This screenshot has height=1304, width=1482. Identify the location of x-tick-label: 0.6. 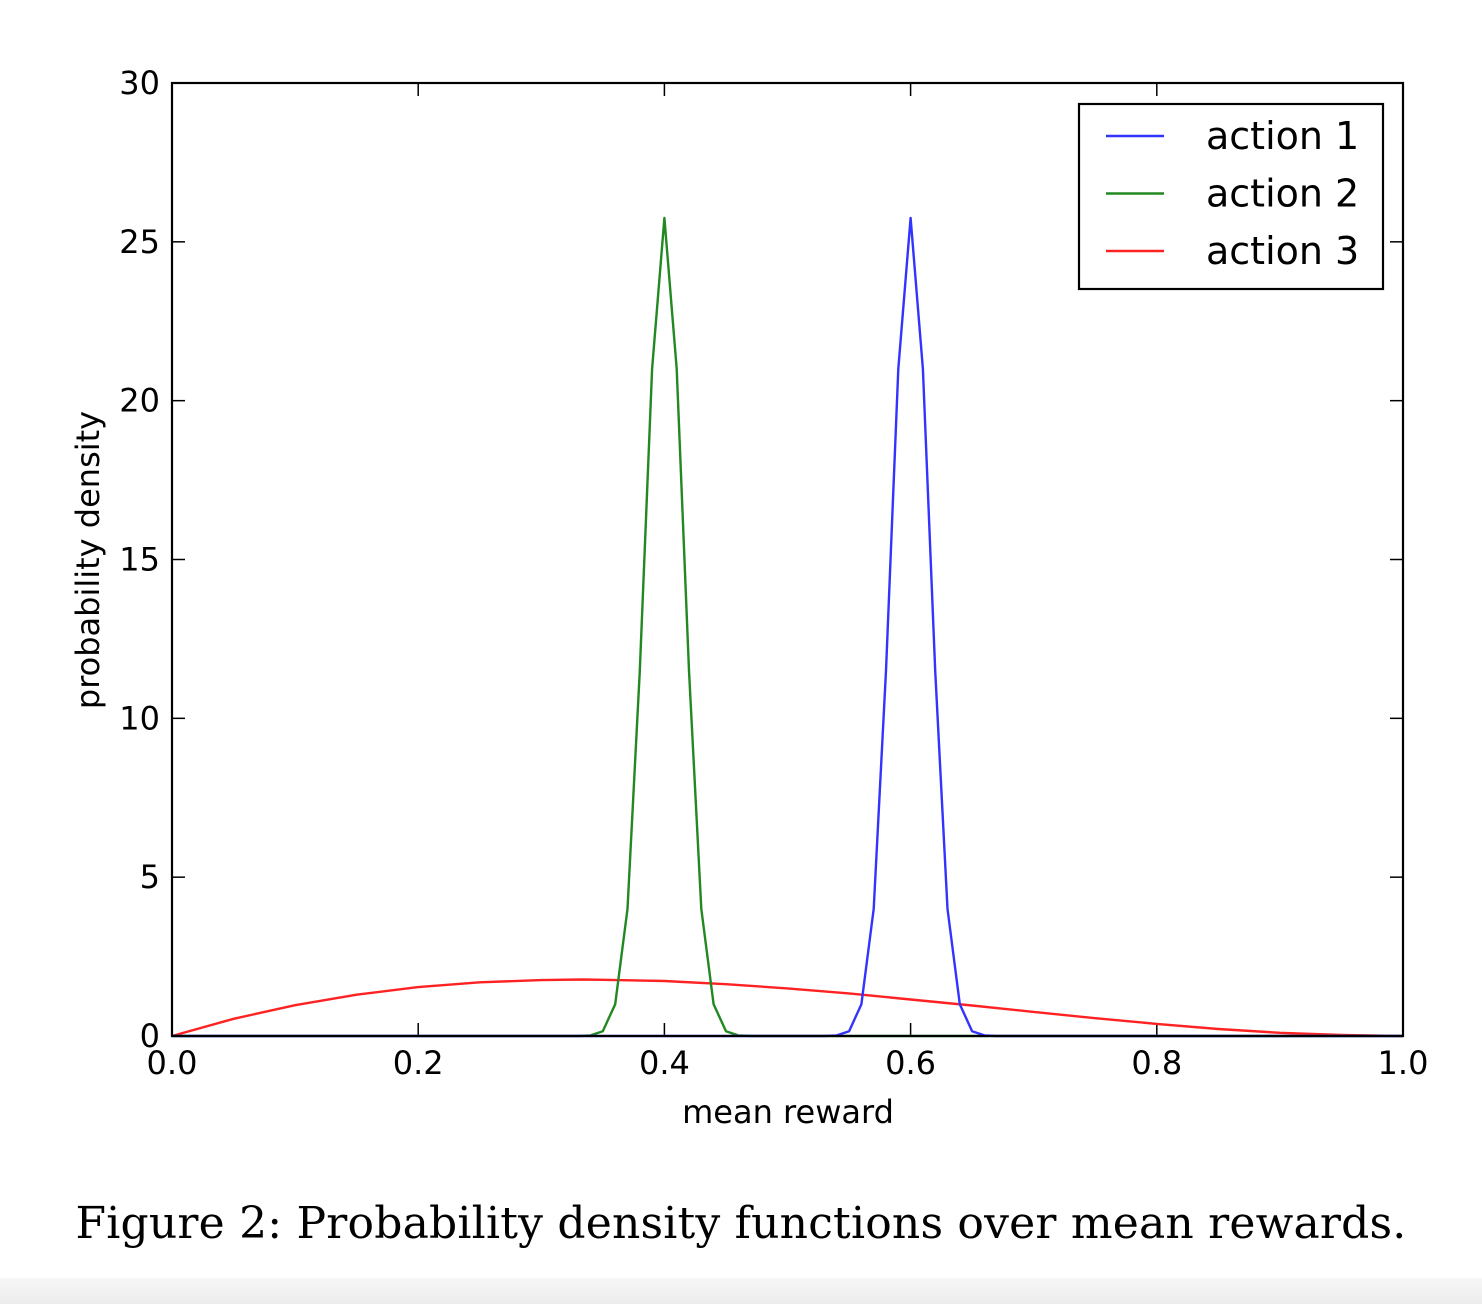
(910, 1063).